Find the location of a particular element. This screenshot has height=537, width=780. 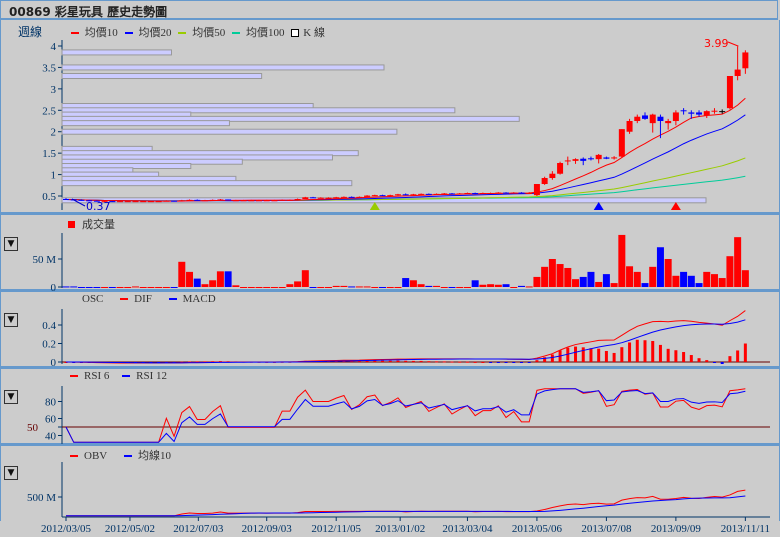

x-tick-label: 2012/05/02 is located at coordinates (130, 529).